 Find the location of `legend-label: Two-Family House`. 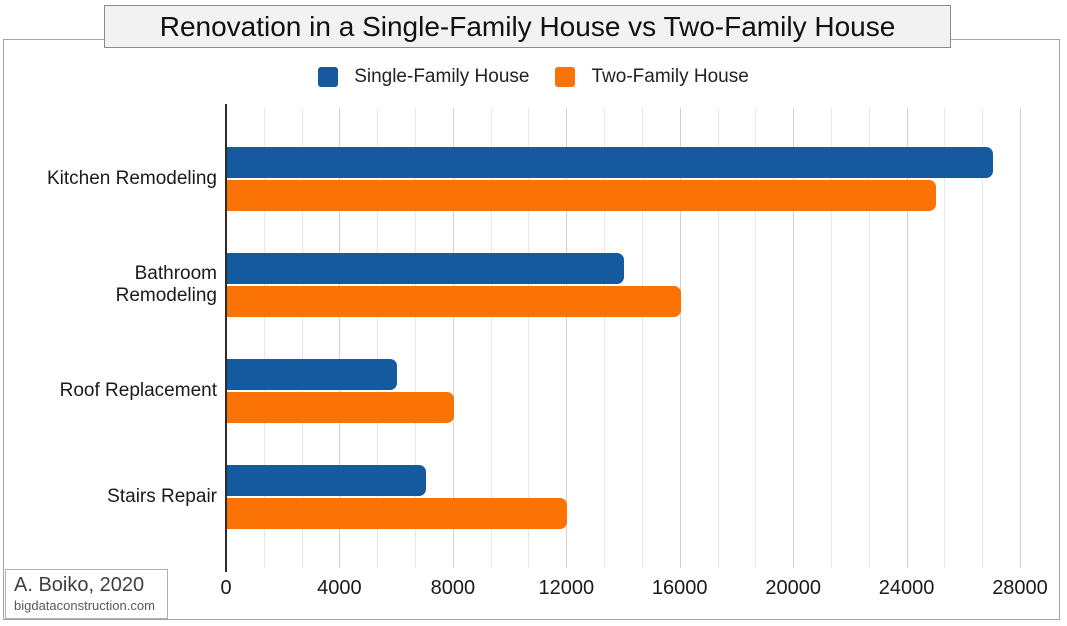

legend-label: Two-Family House is located at coordinates (670, 76).